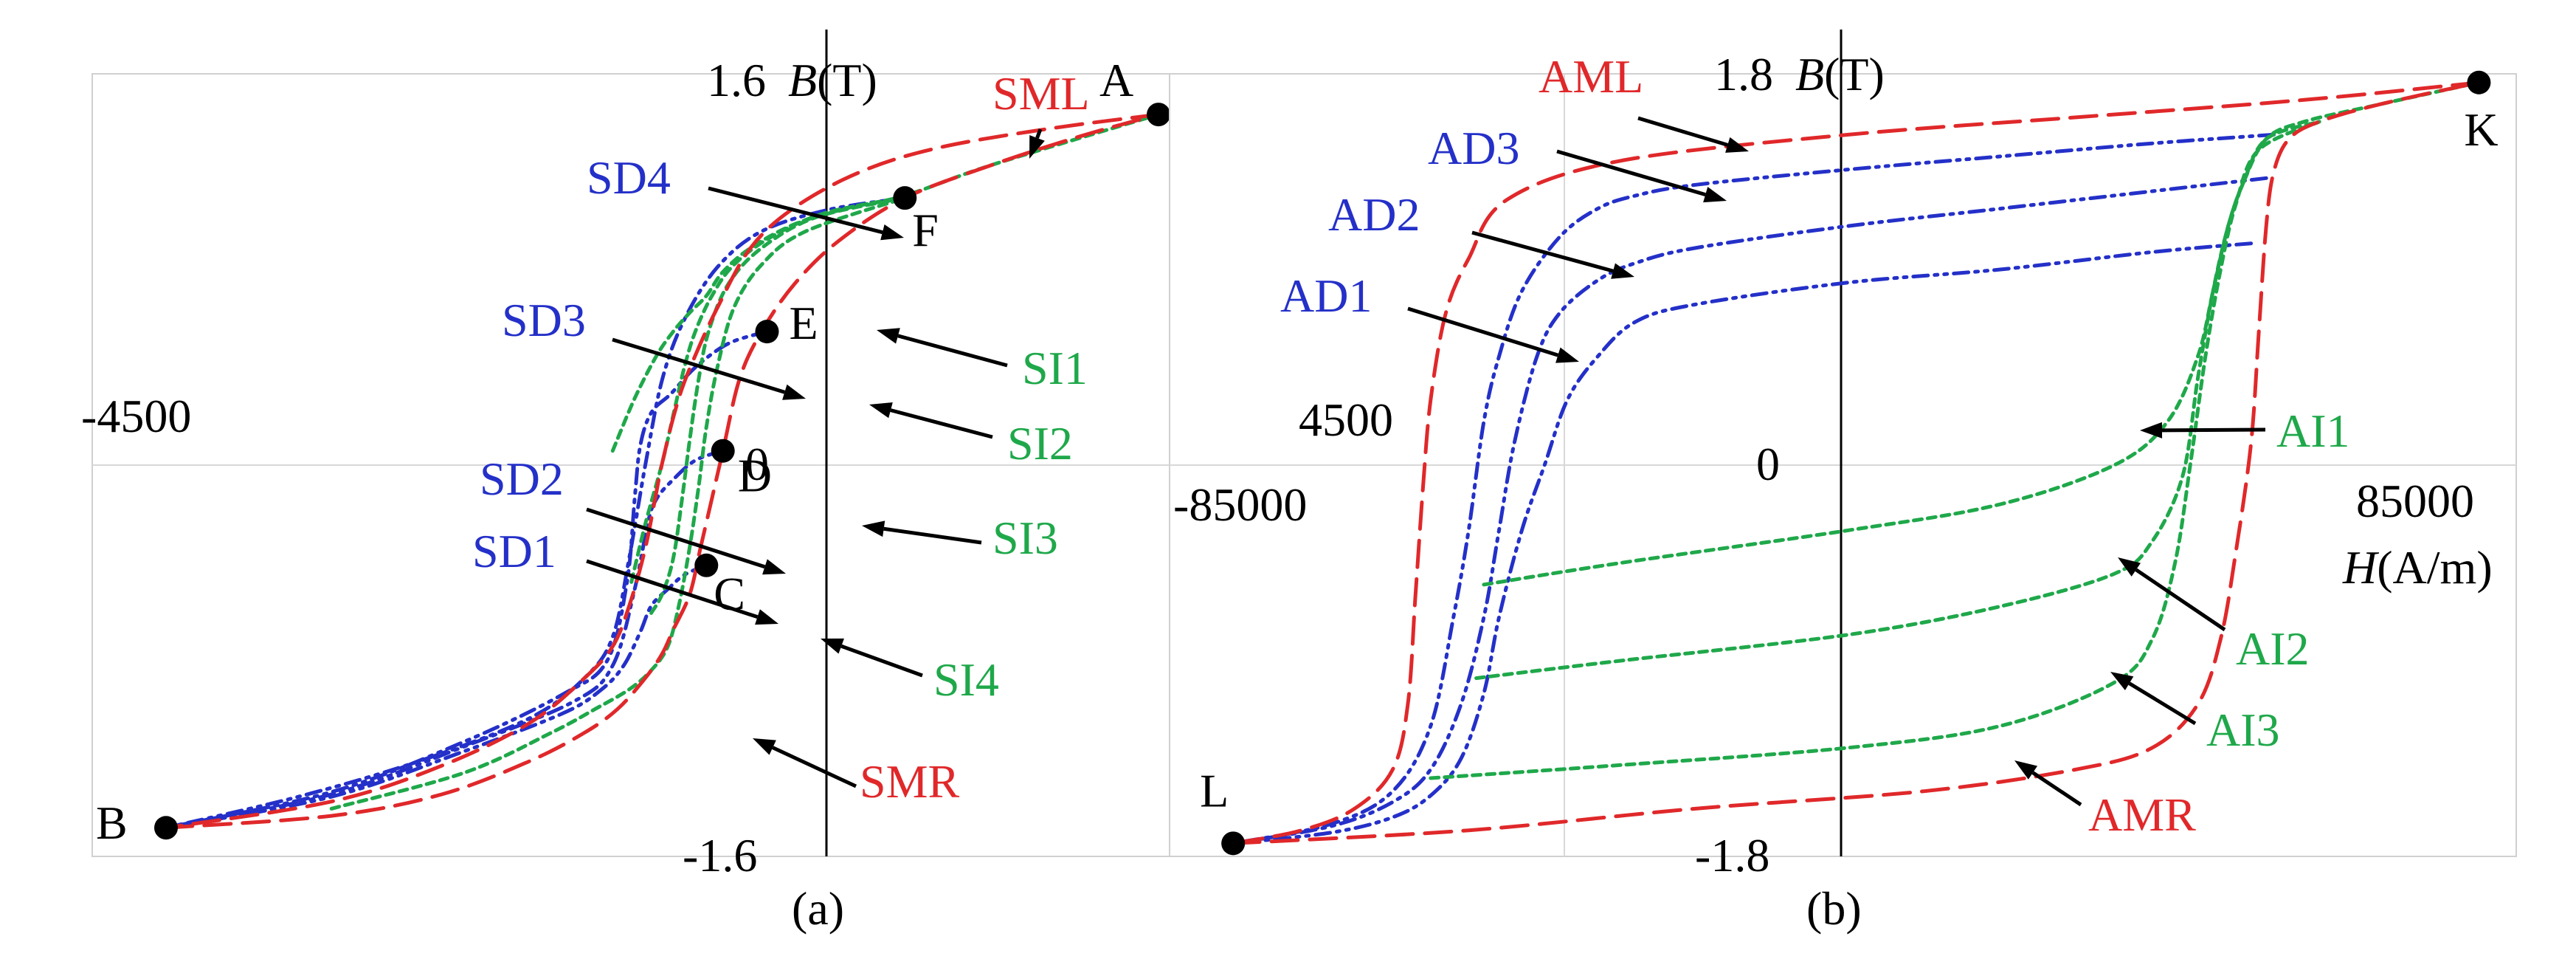  What do you see at coordinates (805, 763) in the screenshot?
I see `annotation-arrow-smr` at bounding box center [805, 763].